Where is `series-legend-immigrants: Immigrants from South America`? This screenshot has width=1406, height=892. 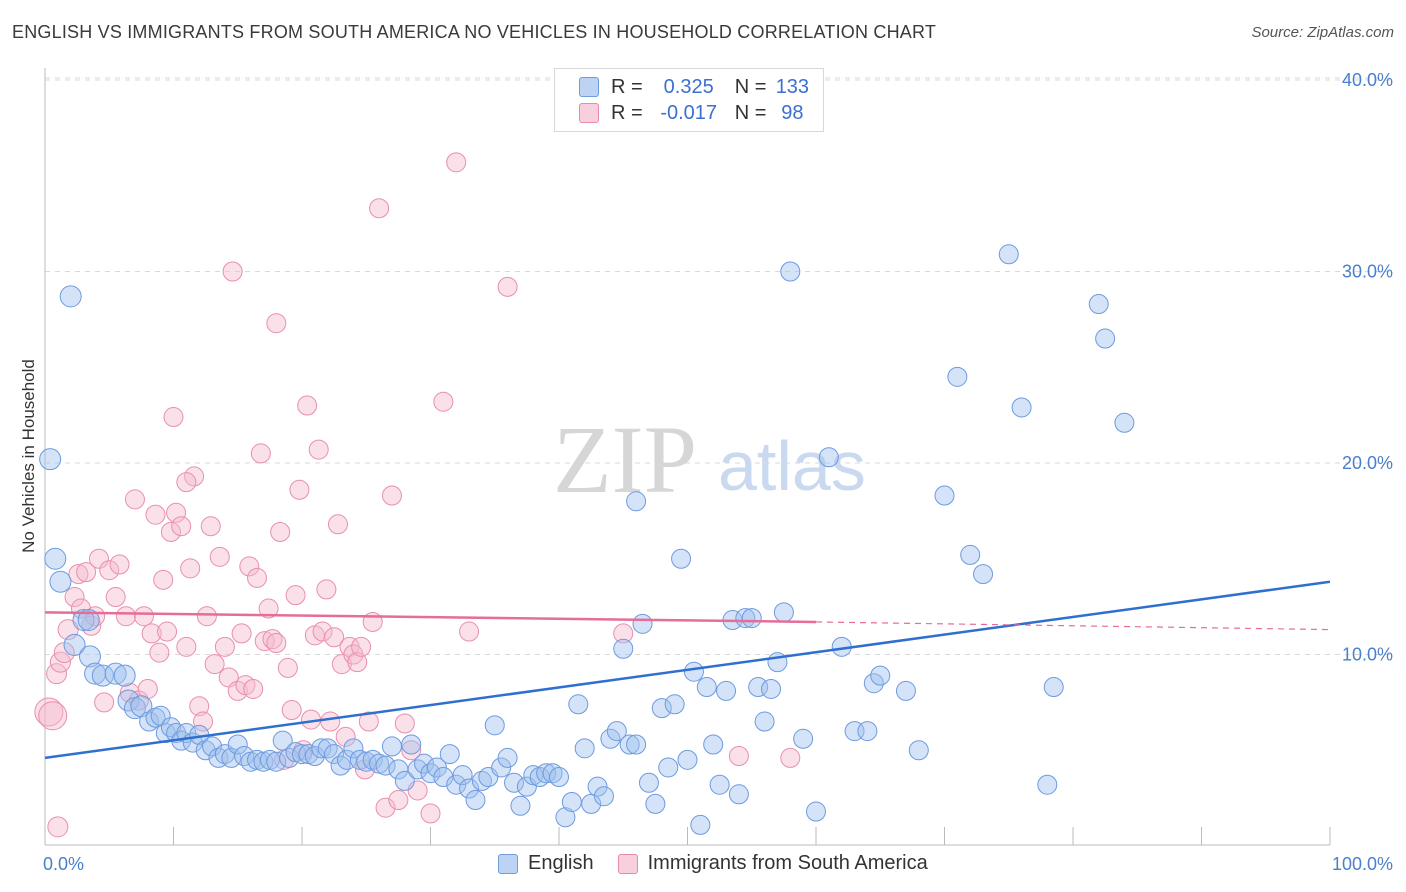
series-legend-immigrants: Immigrants from South America is located at coordinates (772, 863).